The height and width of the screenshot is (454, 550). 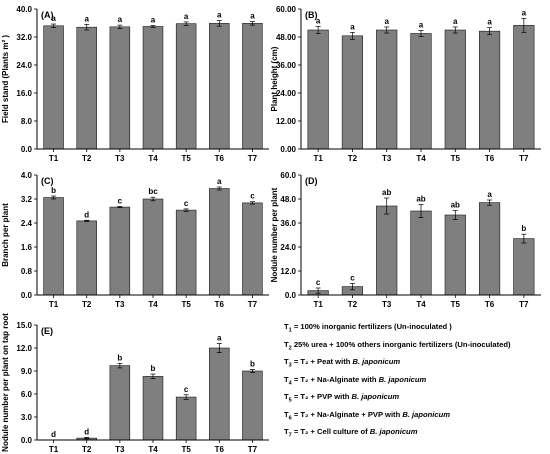 I want to click on legend-item-t7: T7 = T₂ + Cell culture of B. japonicum, so click(x=351, y=433).